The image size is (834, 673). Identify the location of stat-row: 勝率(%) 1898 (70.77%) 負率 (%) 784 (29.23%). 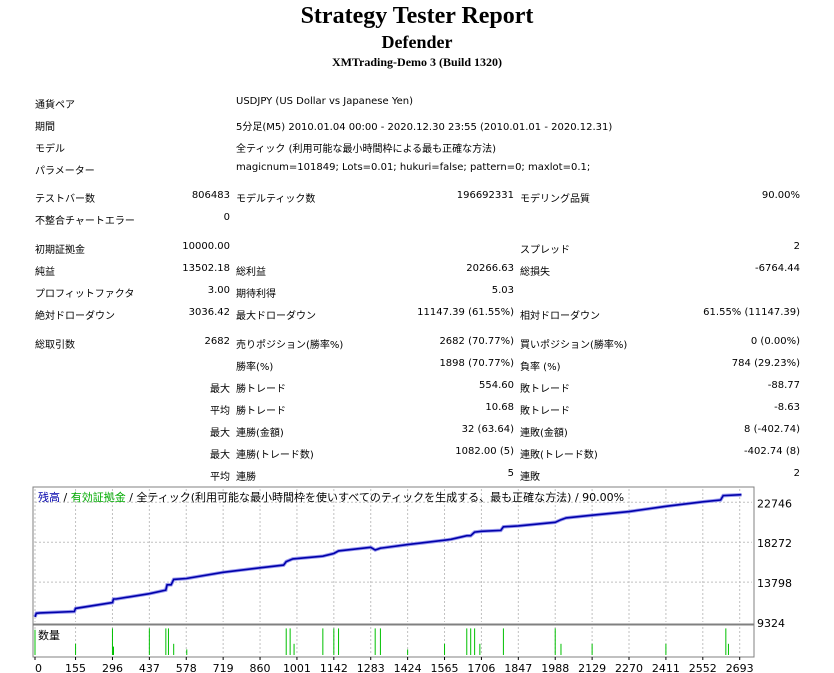
(417, 366).